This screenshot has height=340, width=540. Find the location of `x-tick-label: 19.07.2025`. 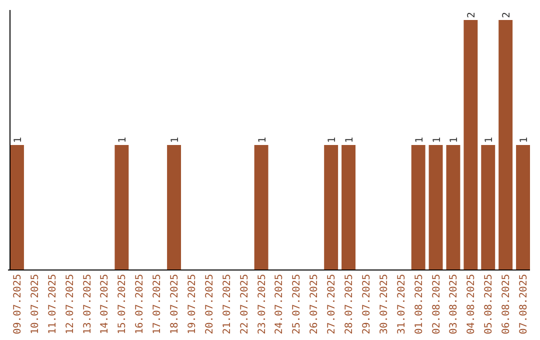

x-tick-label: 19.07.2025 is located at coordinates (192, 304).